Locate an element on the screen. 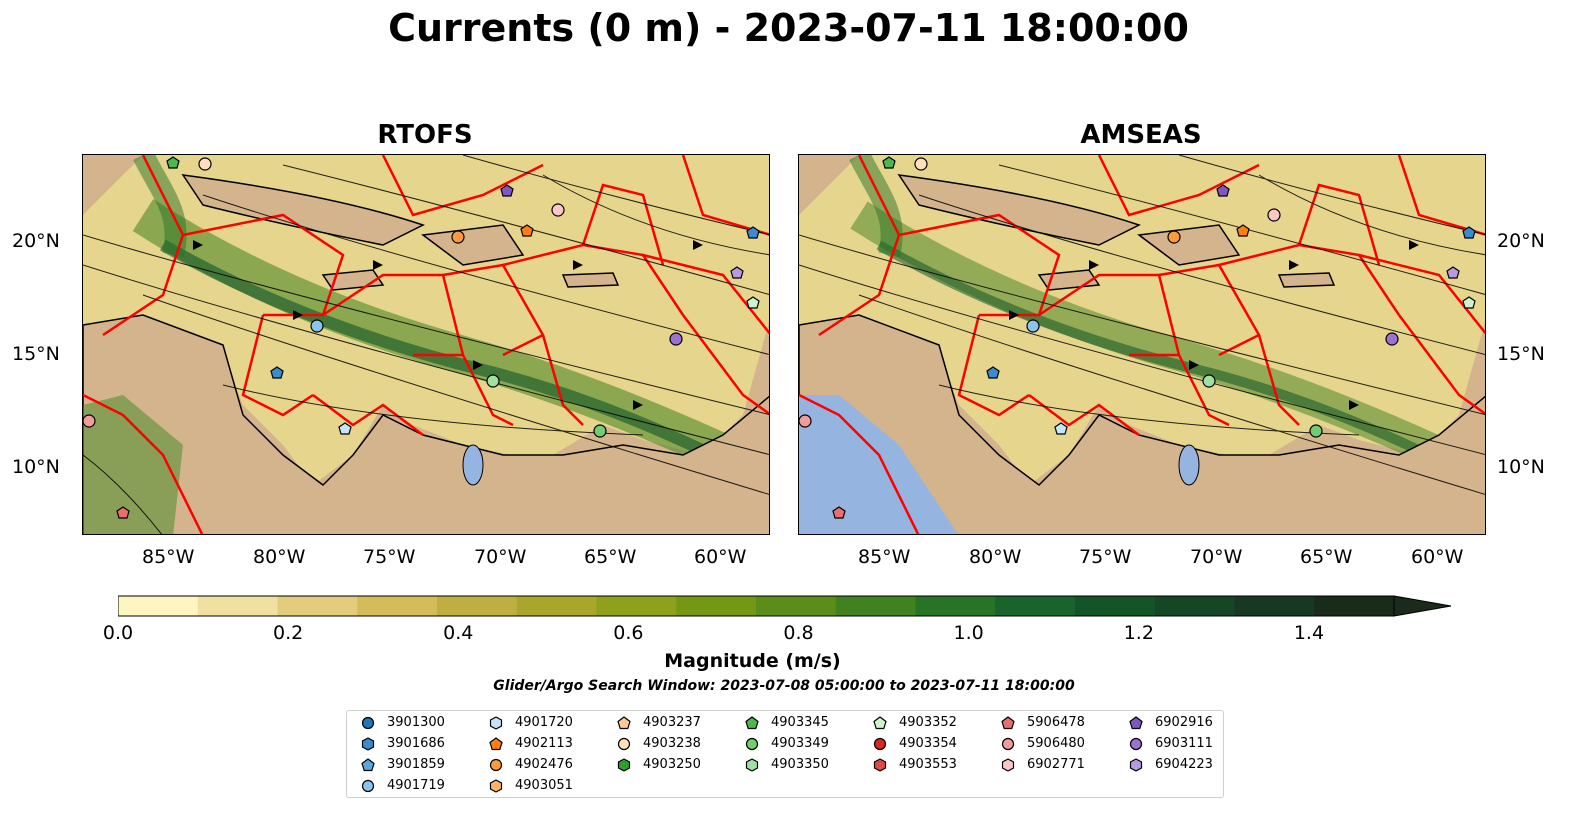 This screenshot has height=827, width=1577. legend-item-label: 4902113 is located at coordinates (544, 743).